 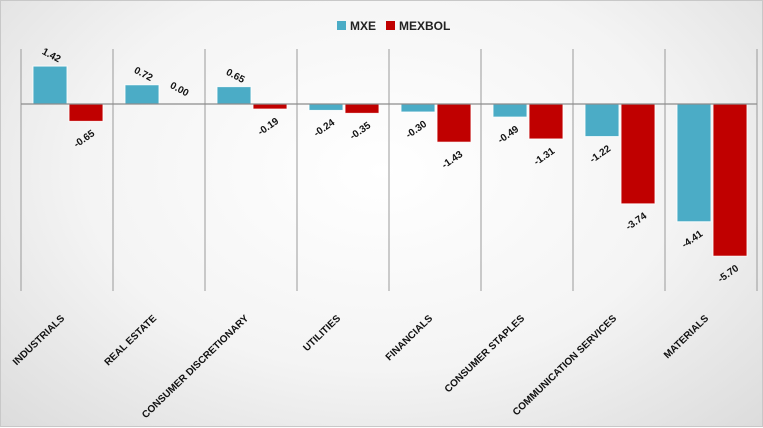 I want to click on mxe-bar-financials, so click(x=418, y=108).